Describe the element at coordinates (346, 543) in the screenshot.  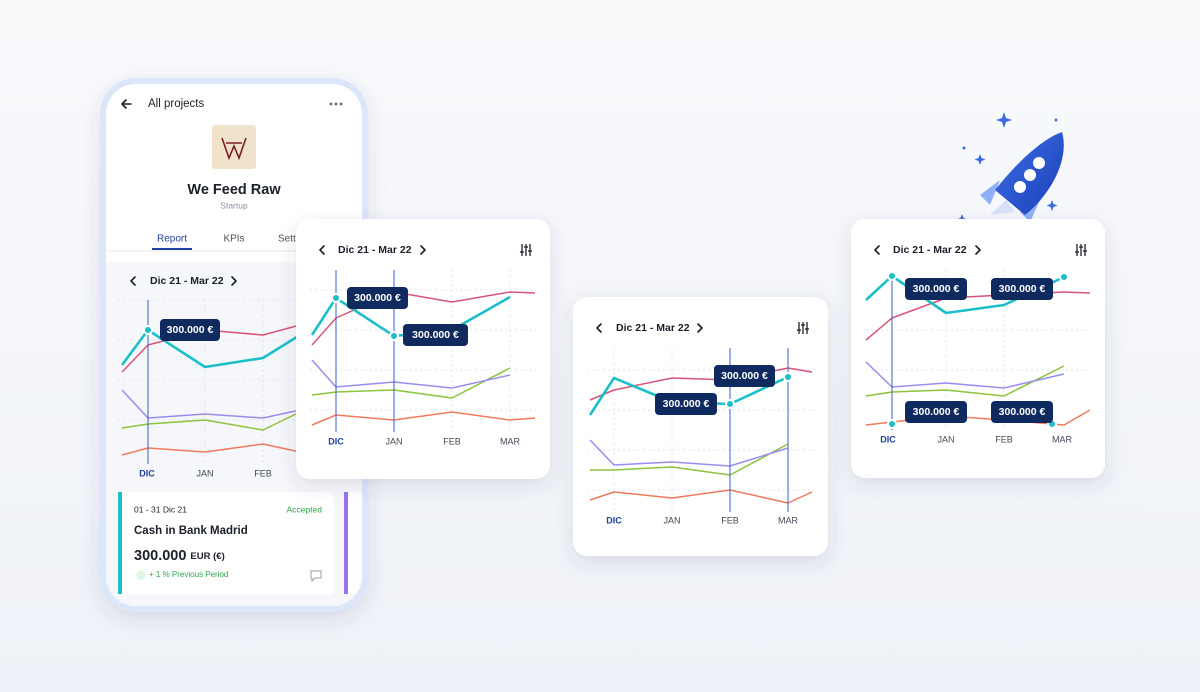
I see `card-next-accent` at that location.